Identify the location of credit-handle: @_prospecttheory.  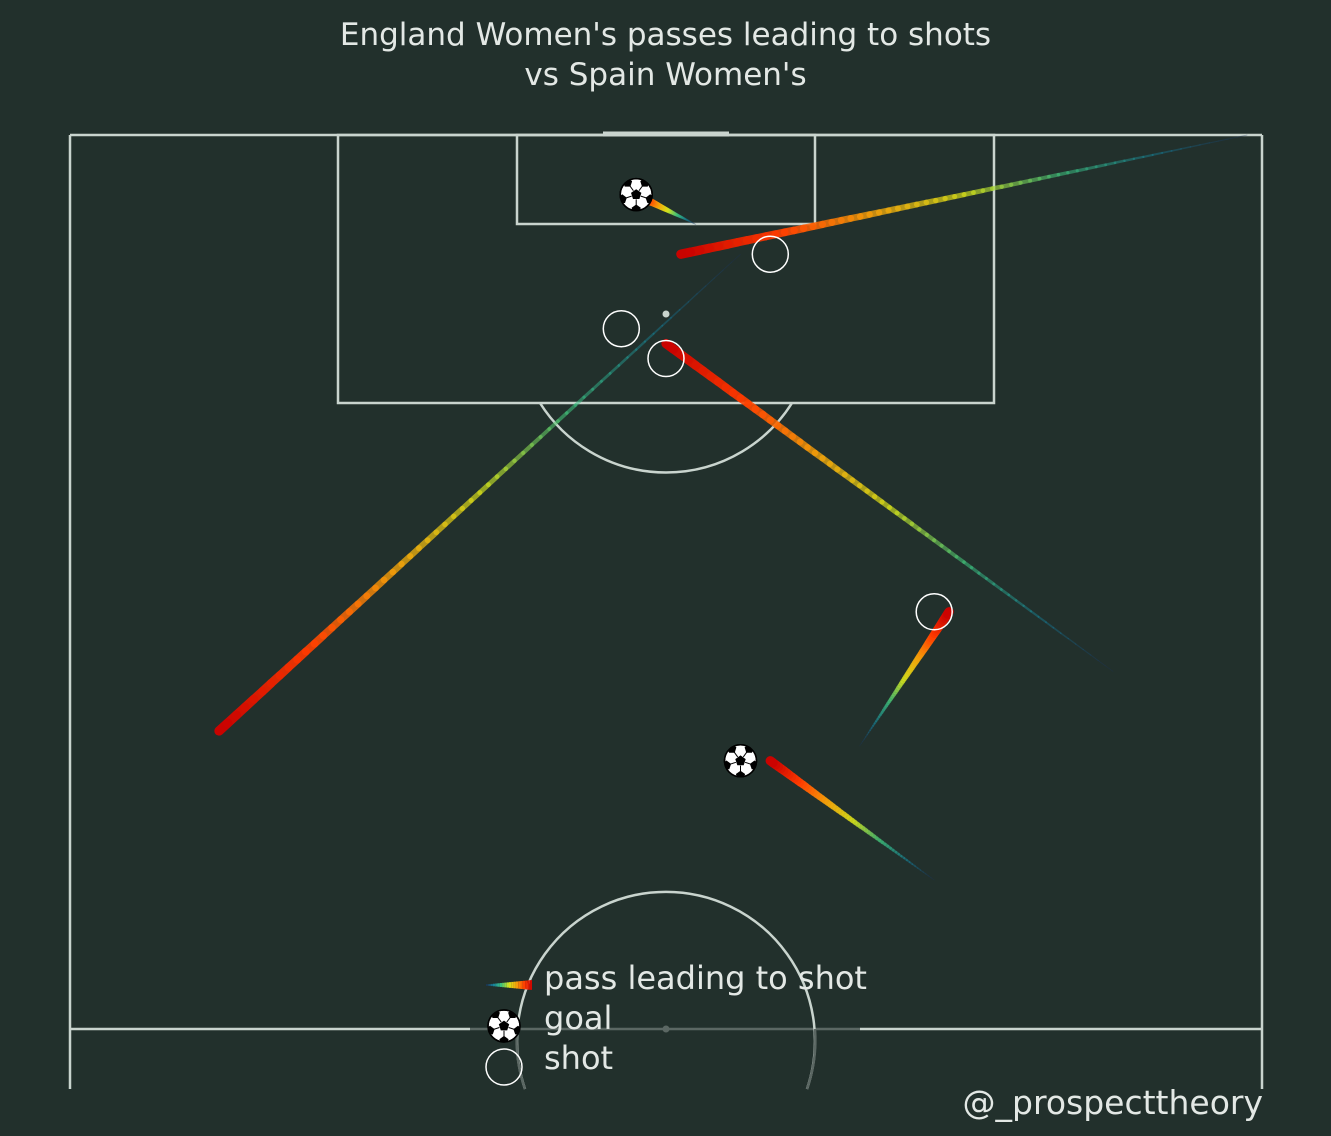
(1112, 1102).